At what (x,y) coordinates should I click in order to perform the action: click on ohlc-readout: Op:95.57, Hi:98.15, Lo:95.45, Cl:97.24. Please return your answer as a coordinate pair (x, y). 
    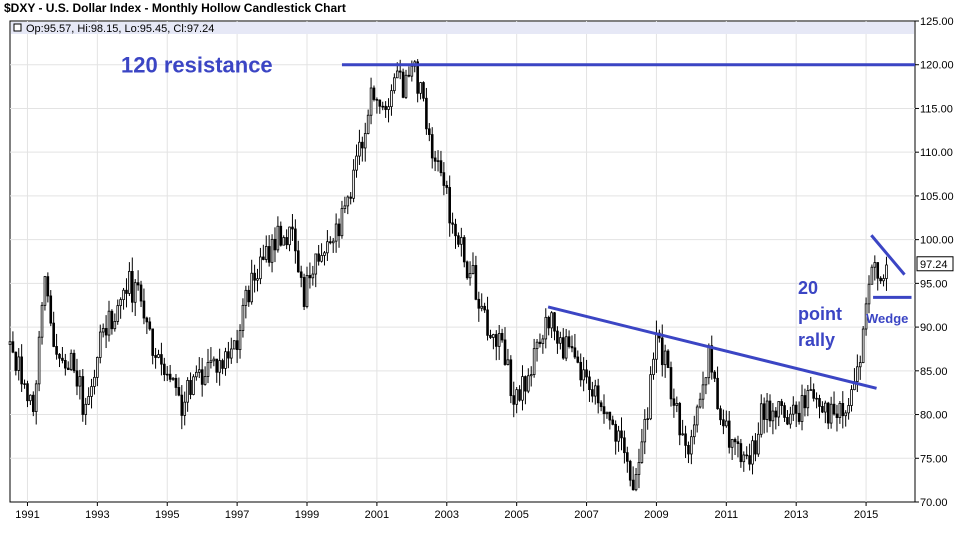
    Looking at the image, I should click on (120, 29).